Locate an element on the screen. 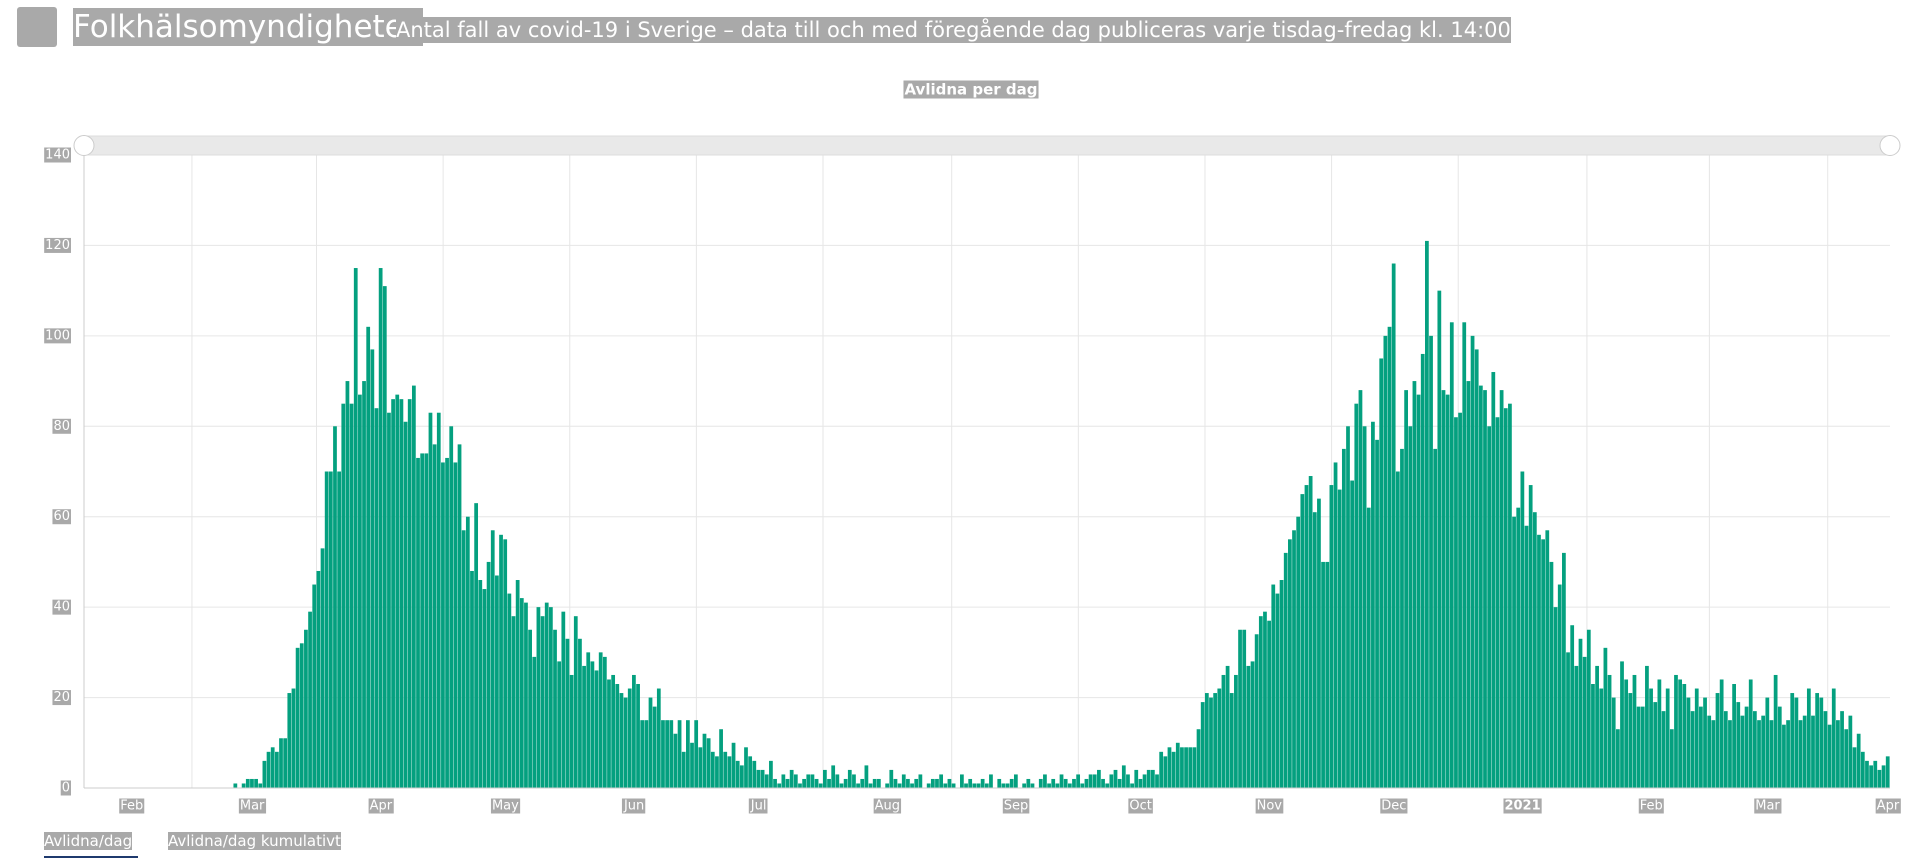  tab-label: Avlidna/dag is located at coordinates (88, 841).